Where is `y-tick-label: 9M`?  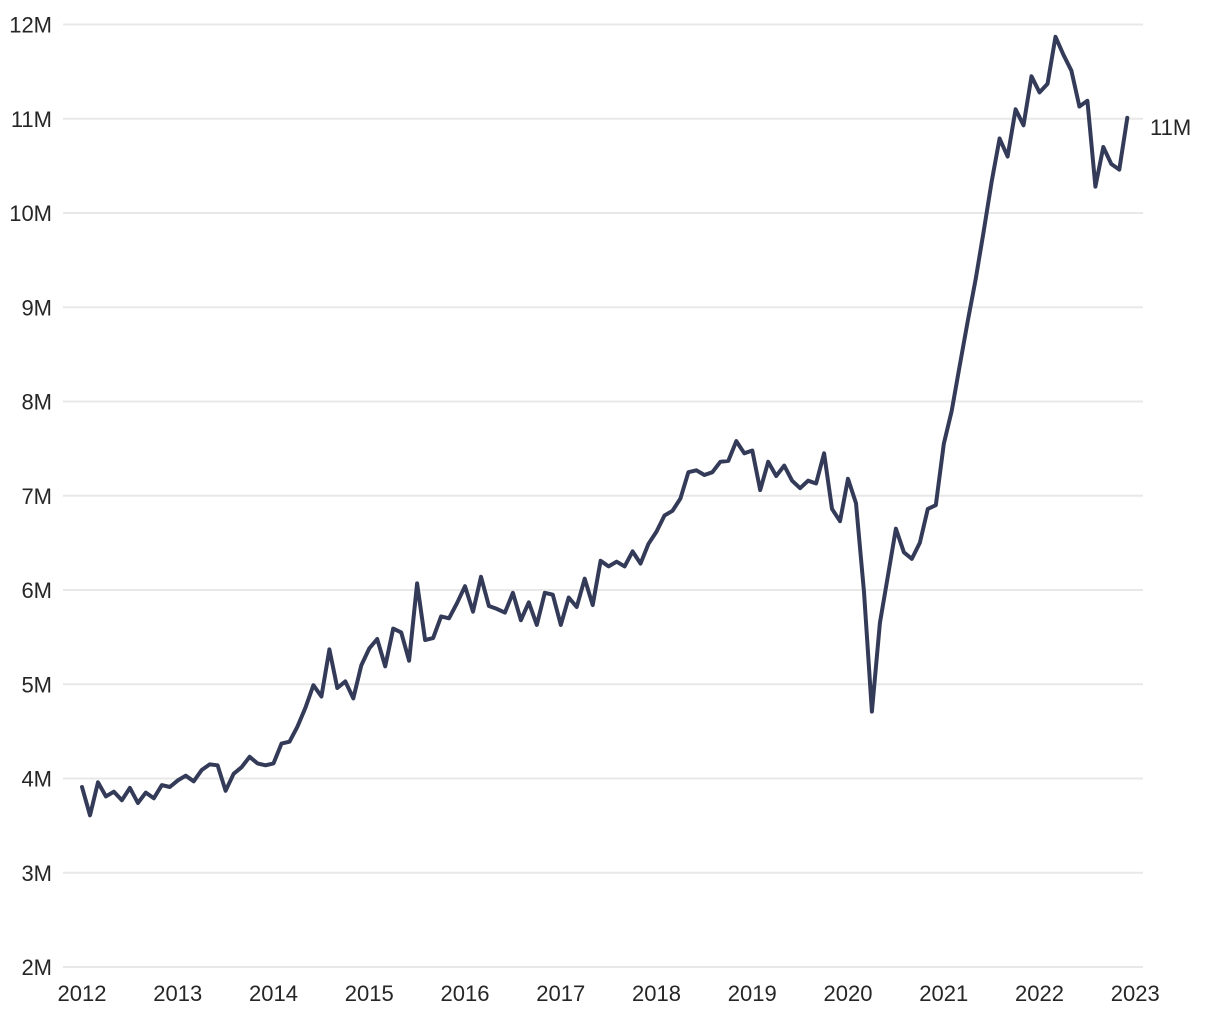 y-tick-label: 9M is located at coordinates (36, 307).